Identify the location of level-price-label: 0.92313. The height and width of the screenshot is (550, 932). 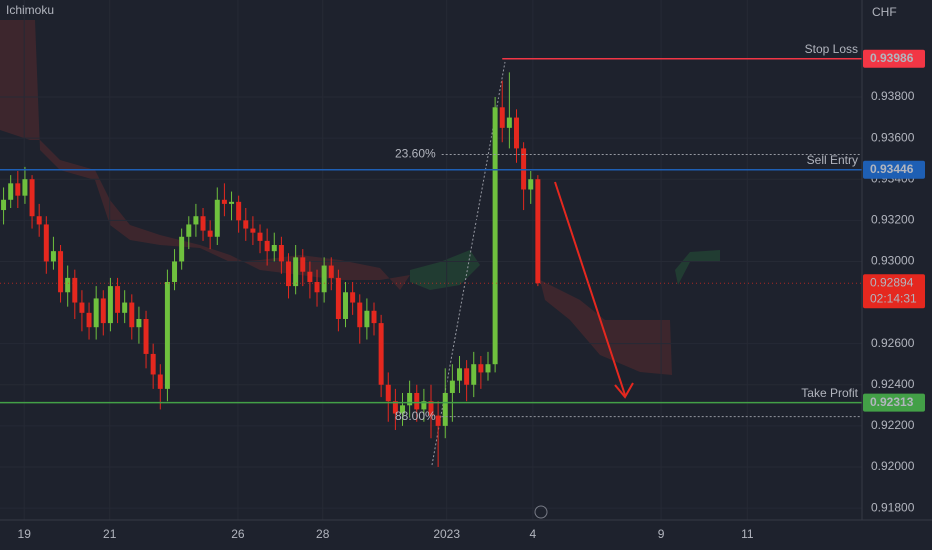
(892, 402).